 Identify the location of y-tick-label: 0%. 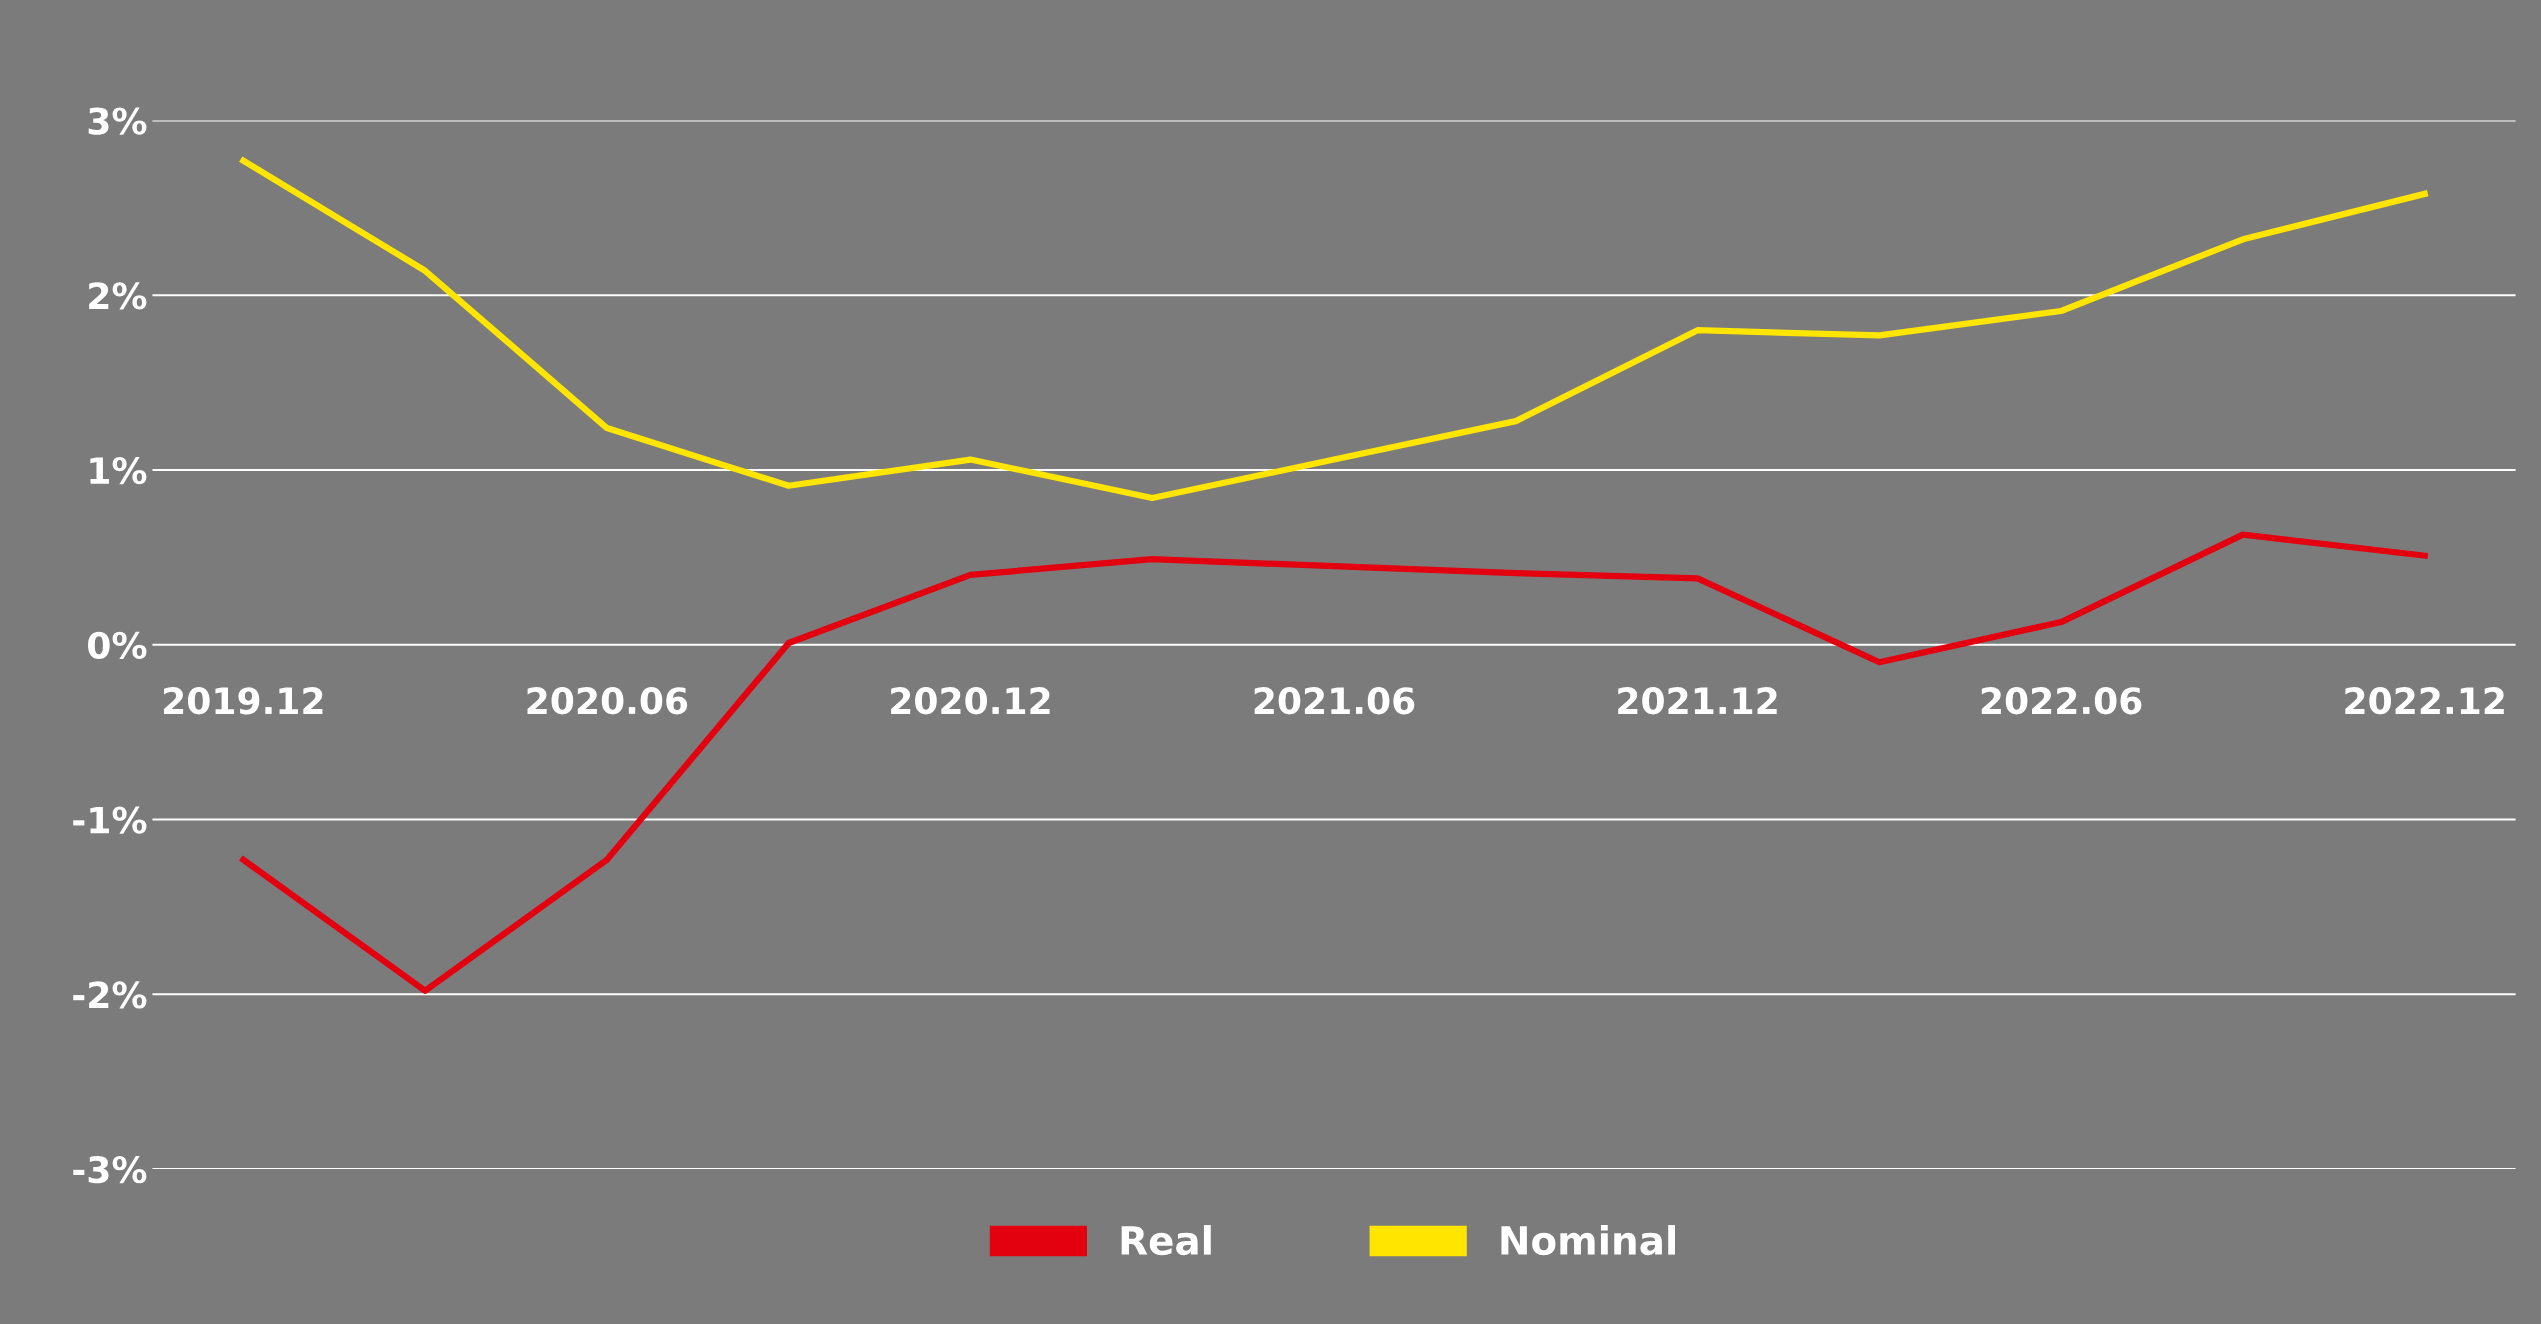
(117, 645).